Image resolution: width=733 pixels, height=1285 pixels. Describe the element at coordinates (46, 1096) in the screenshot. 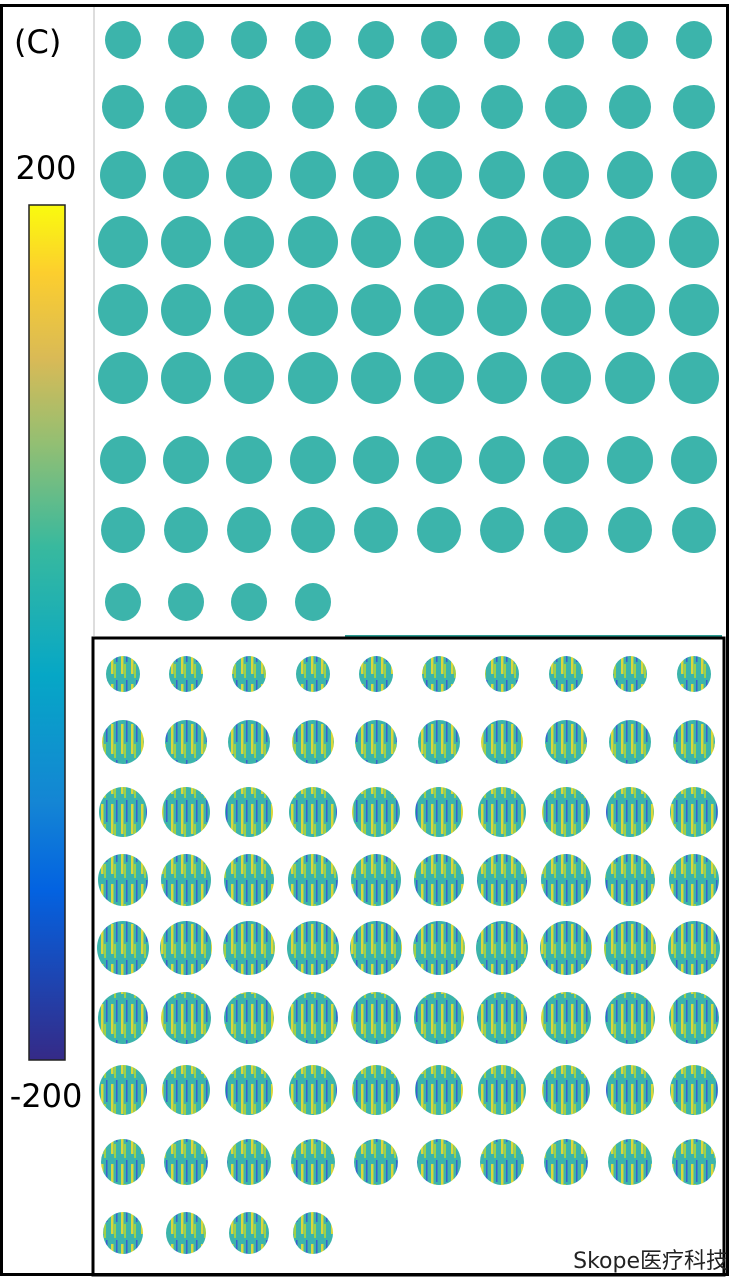

I see `colorbar-min-label: -200` at that location.